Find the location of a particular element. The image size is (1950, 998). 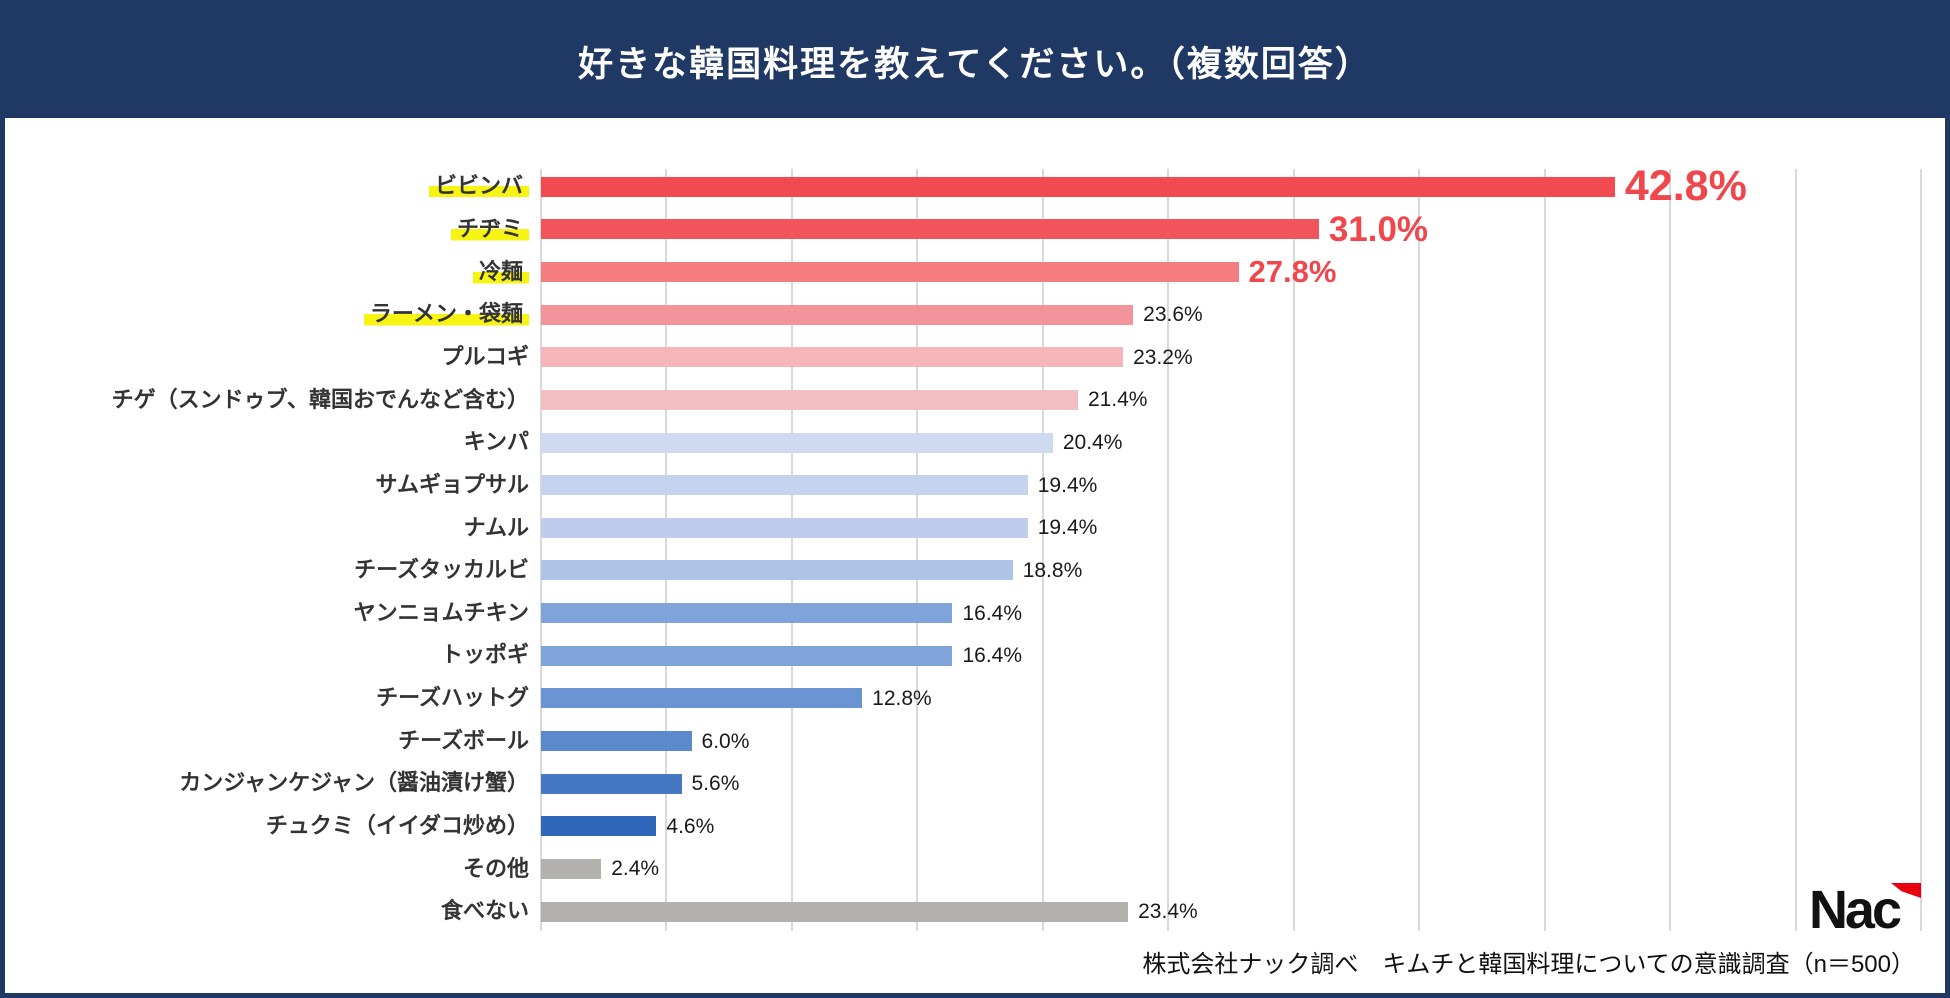

bar-value: 16.4% is located at coordinates (992, 613).